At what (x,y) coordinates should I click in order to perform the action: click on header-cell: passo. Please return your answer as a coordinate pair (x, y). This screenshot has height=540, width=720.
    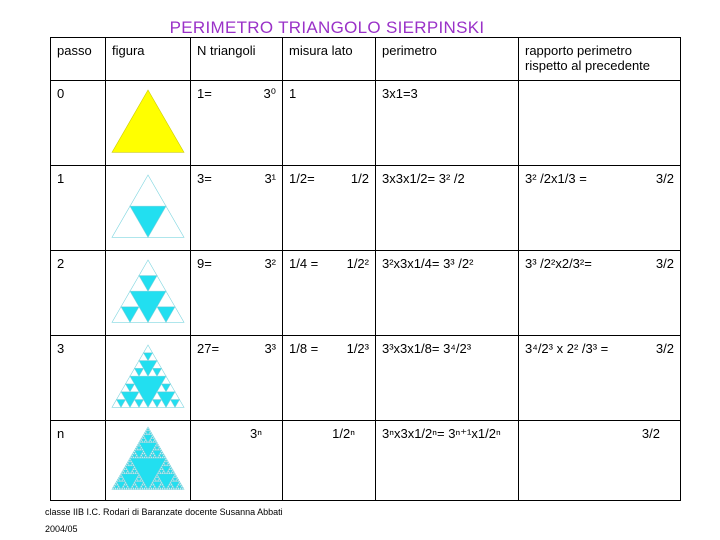
    Looking at the image, I should click on (78, 59).